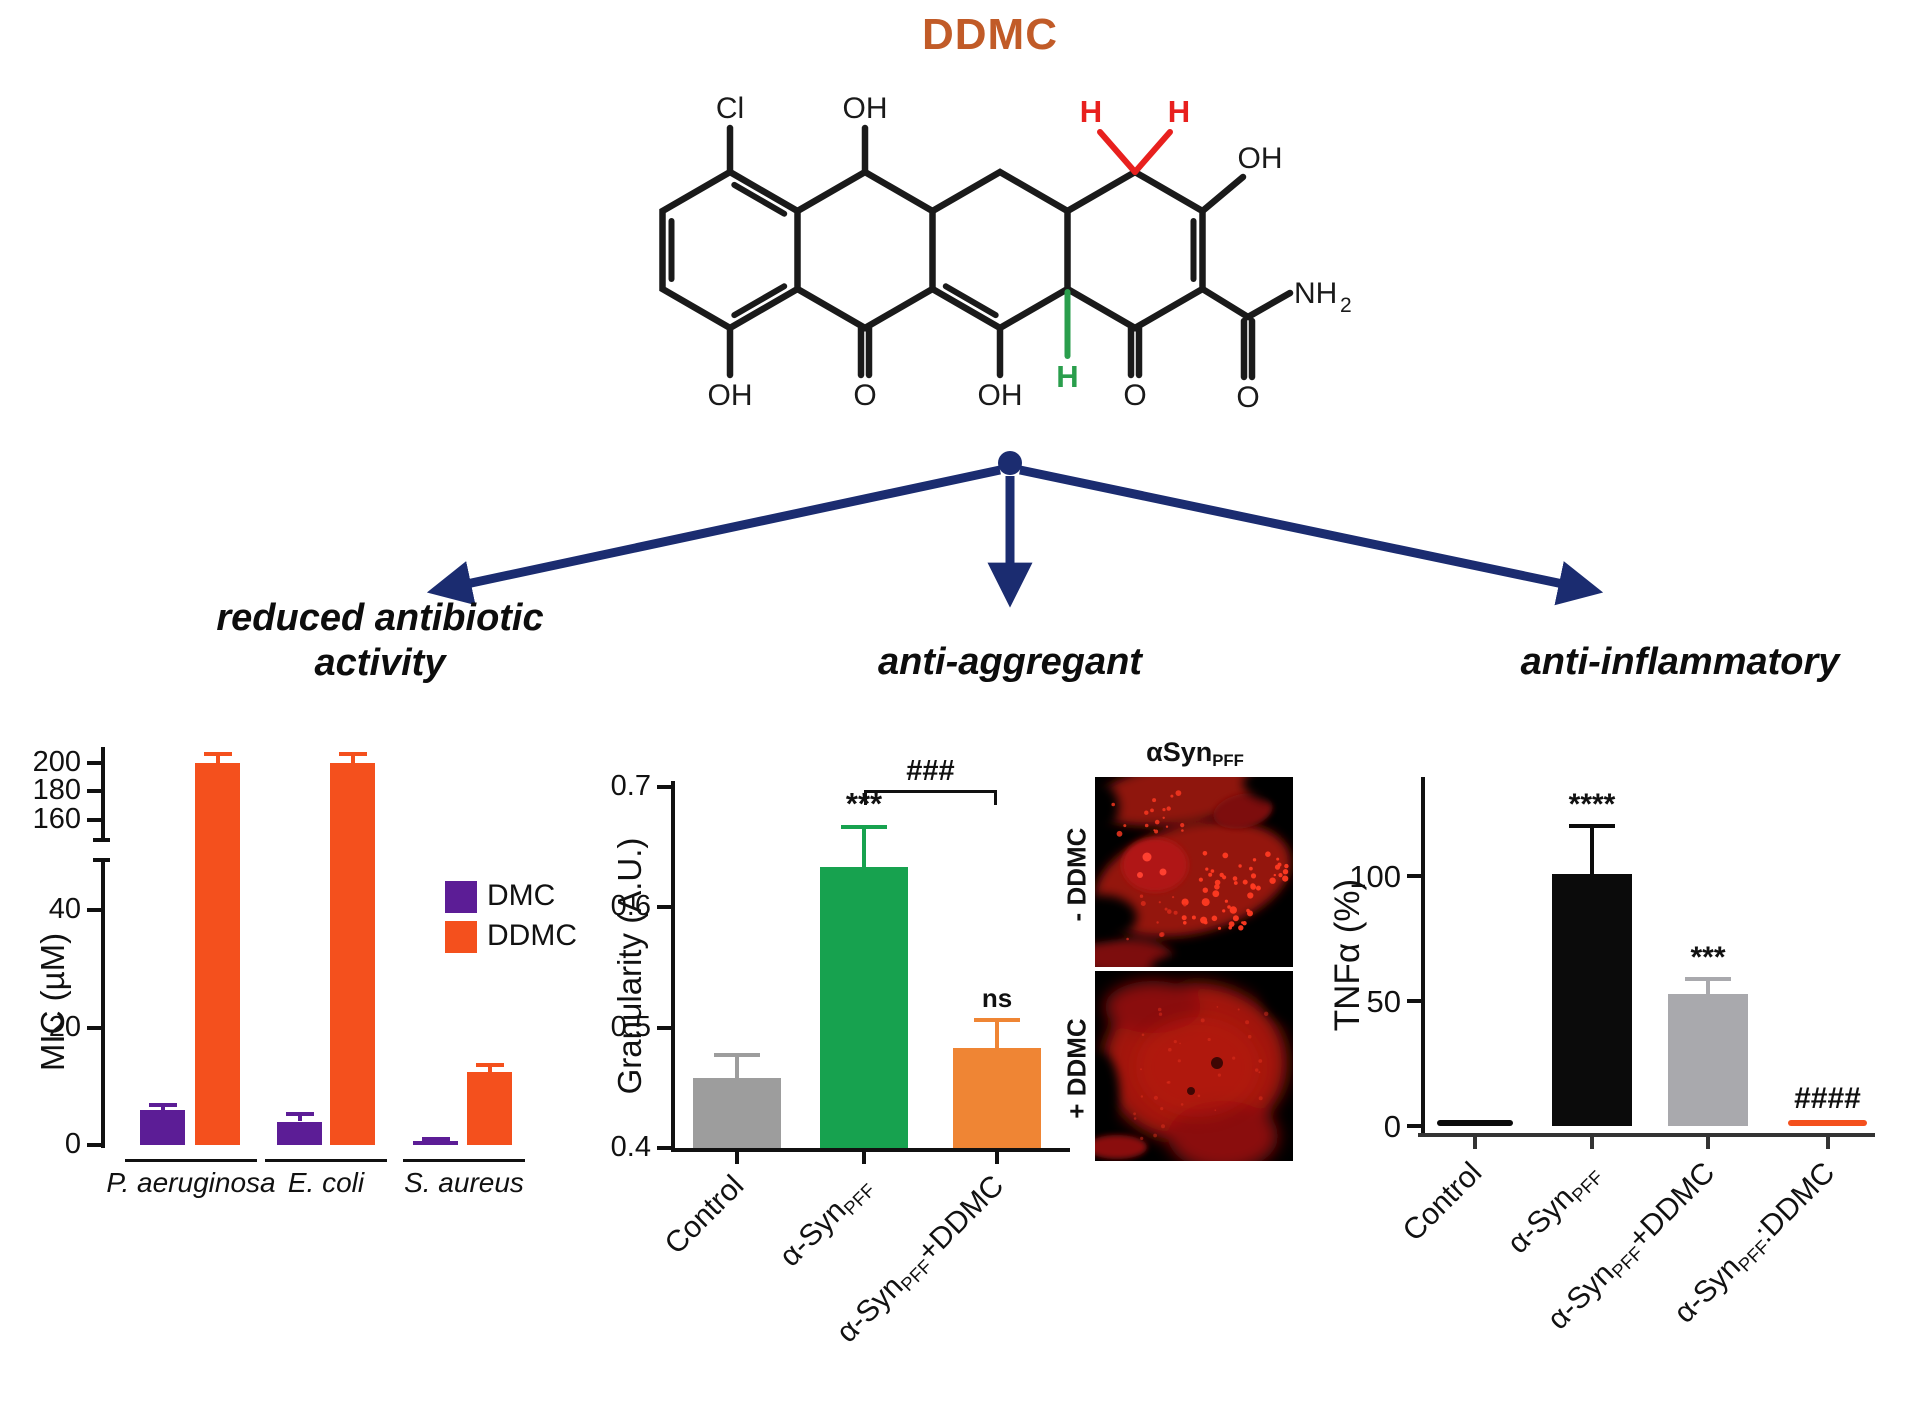  Describe the element at coordinates (930, 771) in the screenshot. I see `comparison-label: ###` at that location.